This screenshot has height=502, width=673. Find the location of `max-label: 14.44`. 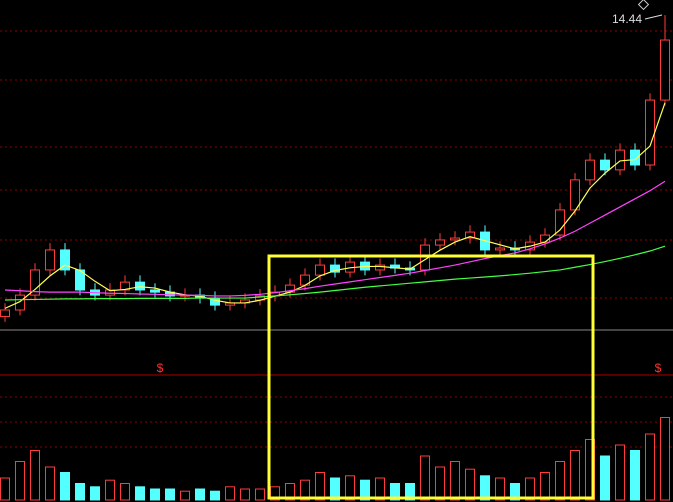

max-label: 14.44 is located at coordinates (627, 19).